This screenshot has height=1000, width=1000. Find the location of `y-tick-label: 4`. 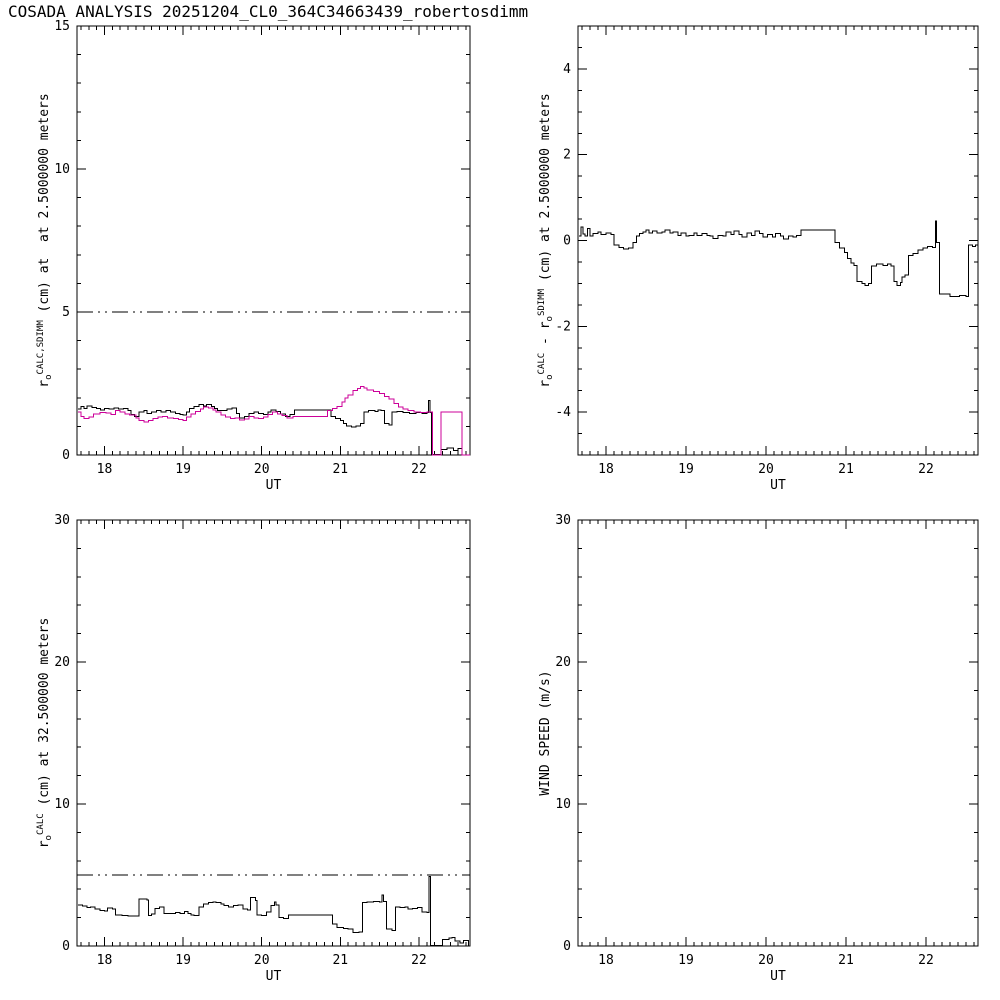

y-tick-label: 4 is located at coordinates (567, 69).